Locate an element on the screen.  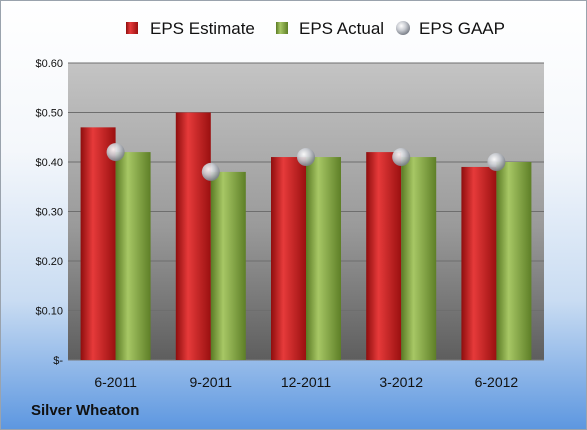
y-tick-label: $0.50 is located at coordinates (49, 114).